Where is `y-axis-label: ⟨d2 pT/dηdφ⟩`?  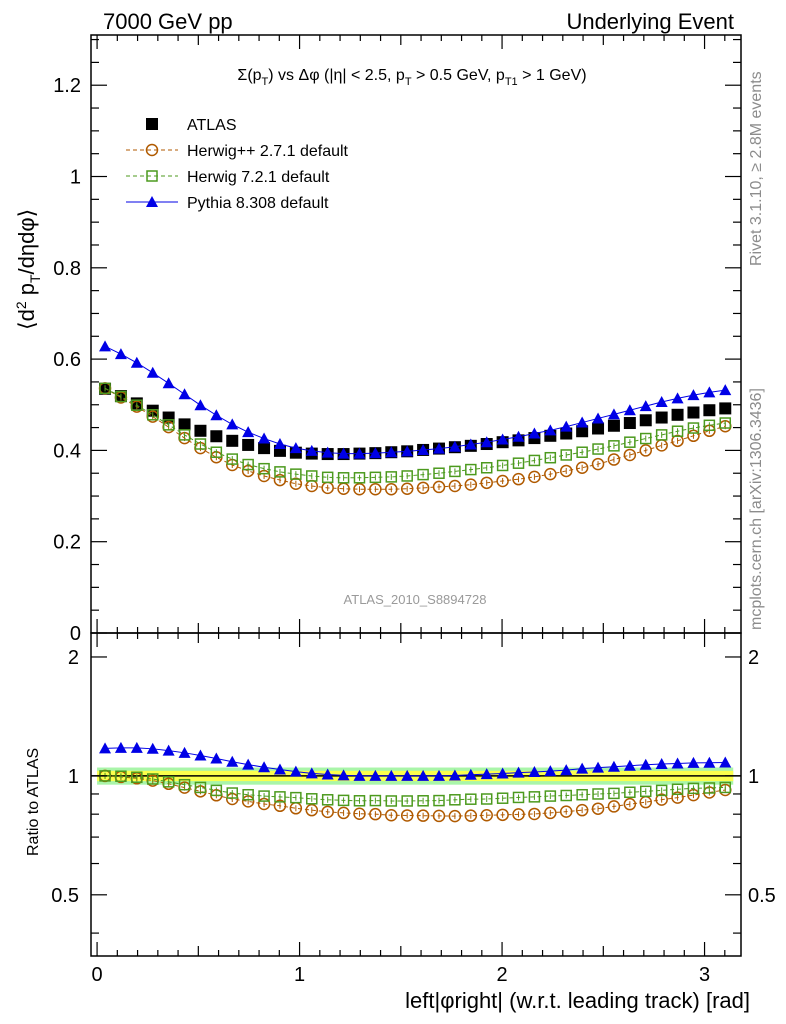 y-axis-label: ⟨d2 pT/dηdφ⟩ is located at coordinates (28, 269).